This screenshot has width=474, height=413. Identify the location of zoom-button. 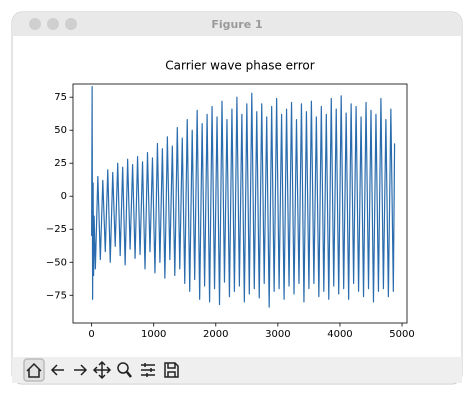
(71, 24).